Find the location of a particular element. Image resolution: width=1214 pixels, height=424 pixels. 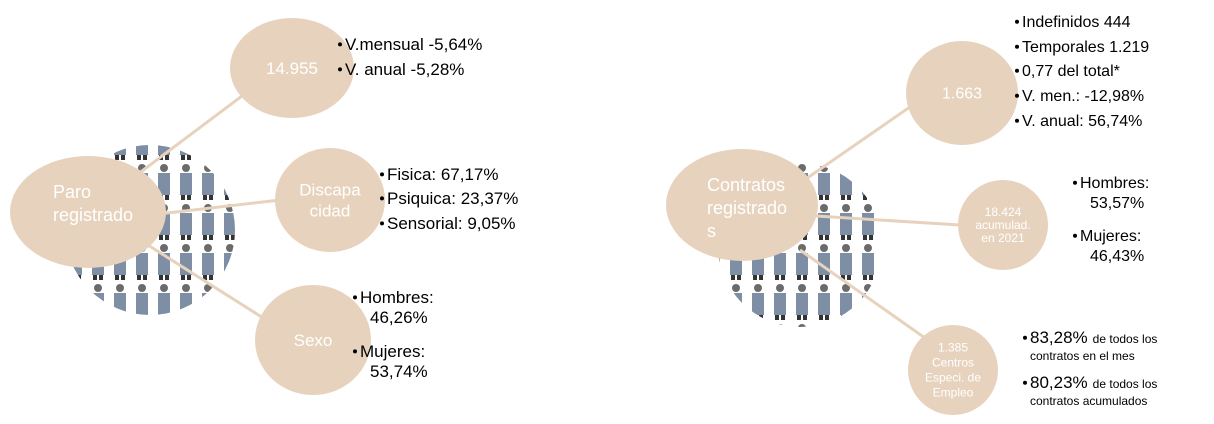

bullet-text: Indefinidos 444 is located at coordinates (1076, 22).